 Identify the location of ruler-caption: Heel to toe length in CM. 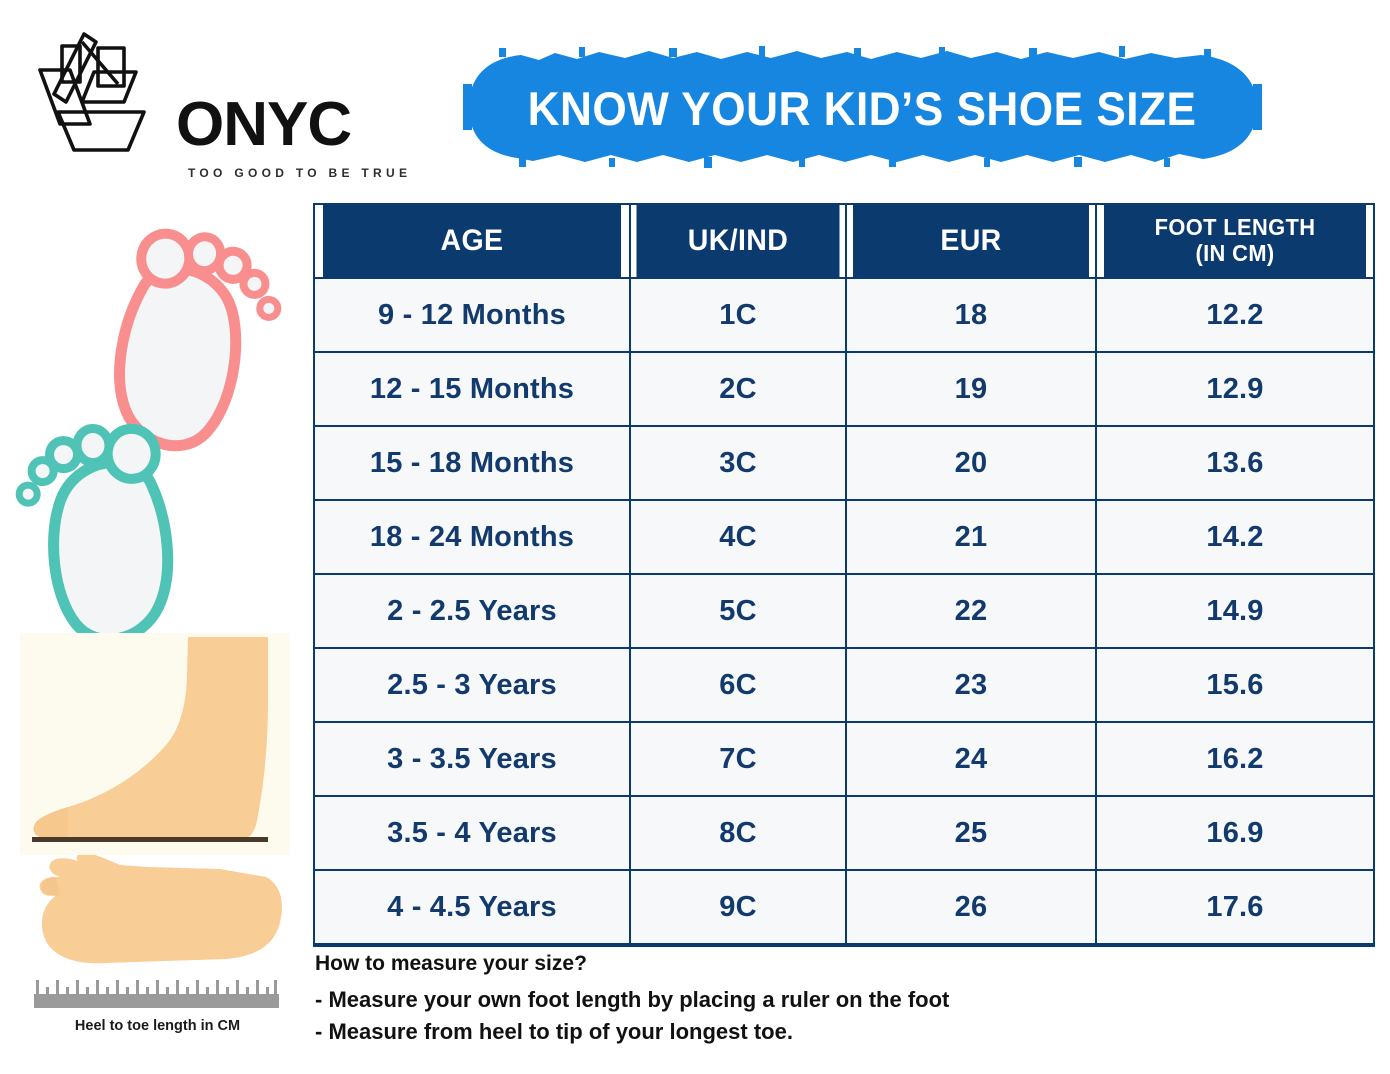
(157, 1026).